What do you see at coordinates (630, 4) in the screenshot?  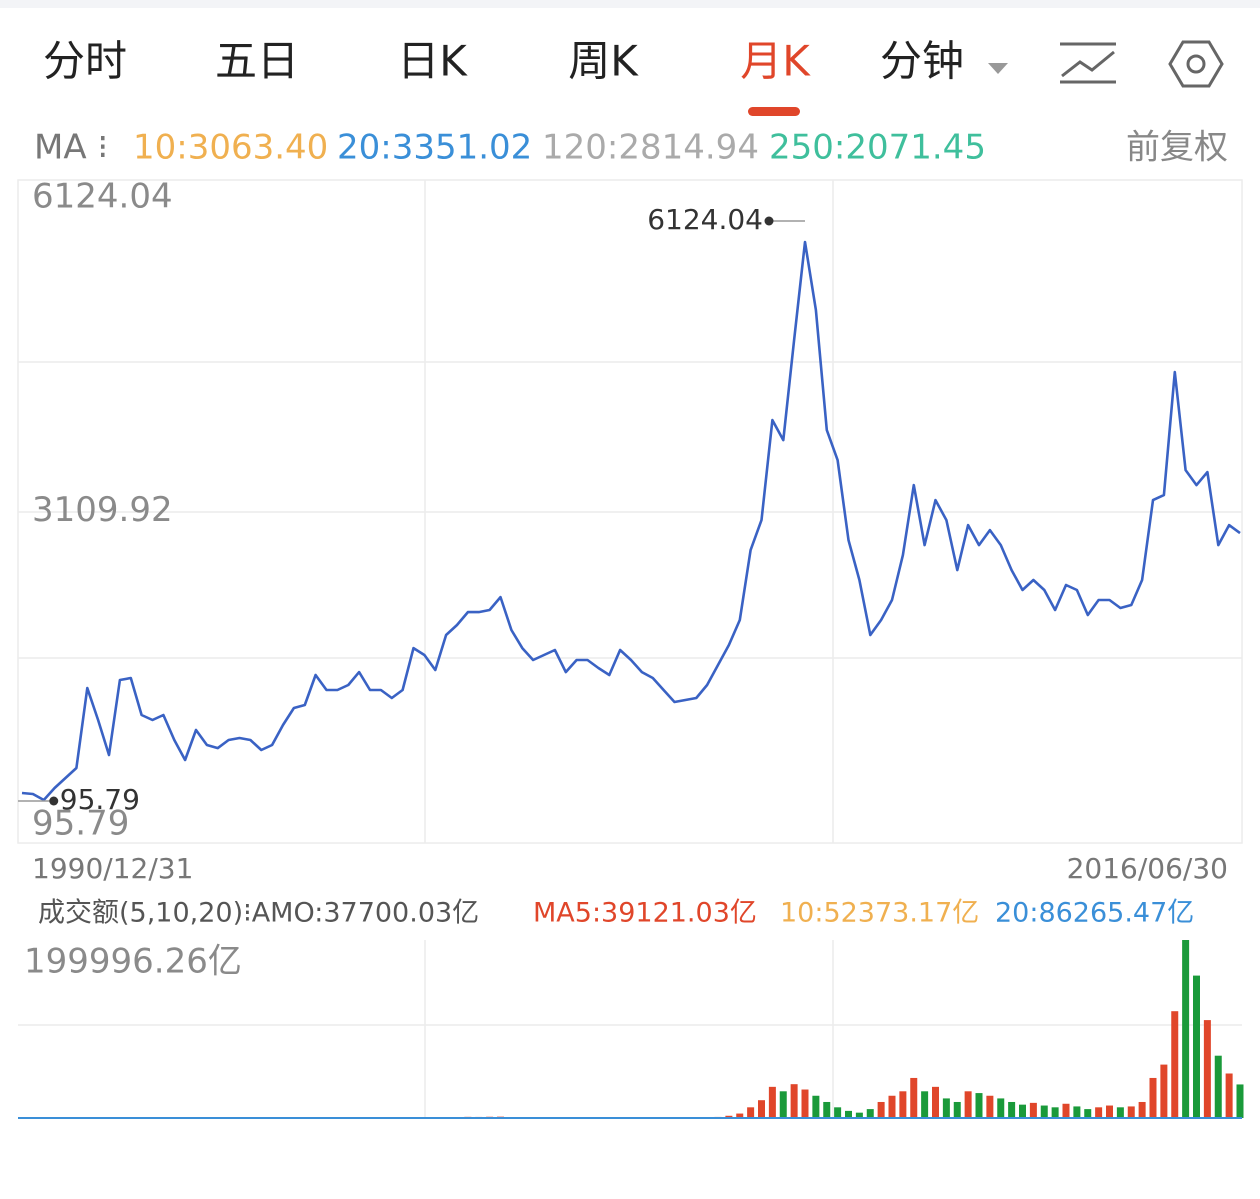 I see `status-strip` at bounding box center [630, 4].